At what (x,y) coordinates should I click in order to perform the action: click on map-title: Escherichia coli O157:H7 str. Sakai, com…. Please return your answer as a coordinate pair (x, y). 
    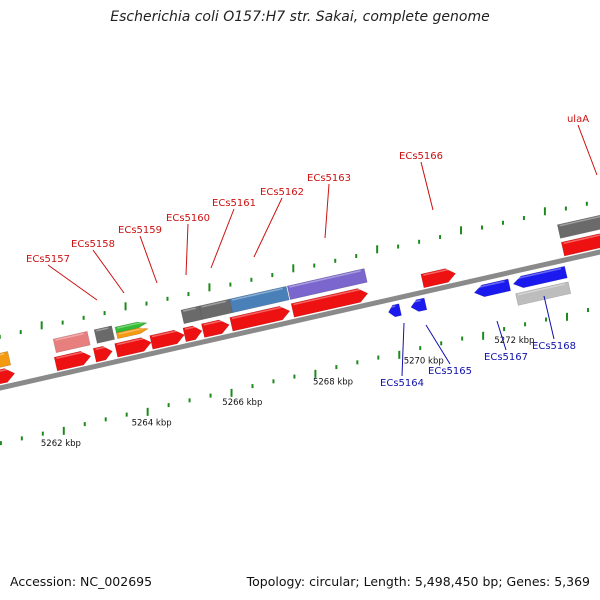
    Looking at the image, I should click on (300, 17).